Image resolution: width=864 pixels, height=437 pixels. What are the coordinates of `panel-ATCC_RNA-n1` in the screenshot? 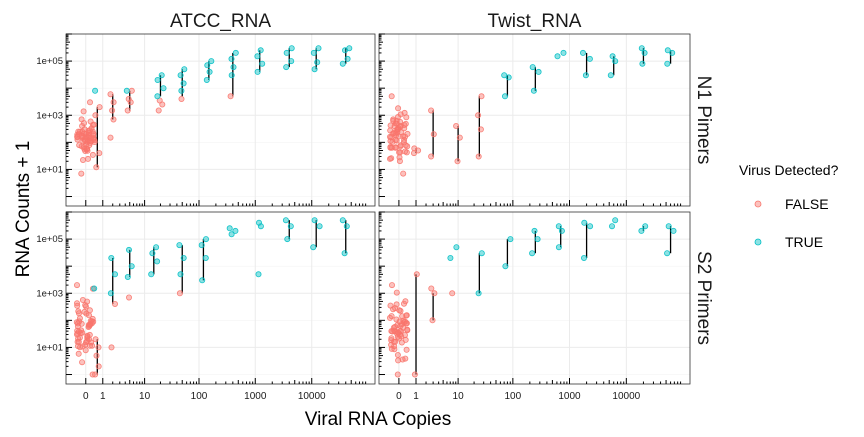 It's located at (220, 120).